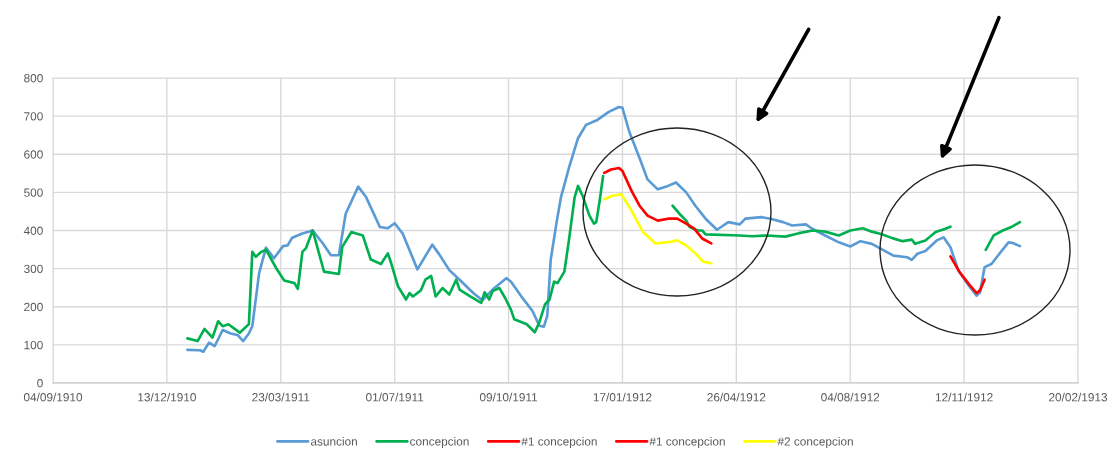  What do you see at coordinates (964, 397) in the screenshot?
I see `x-tick-label: 12/11/1912` at bounding box center [964, 397].